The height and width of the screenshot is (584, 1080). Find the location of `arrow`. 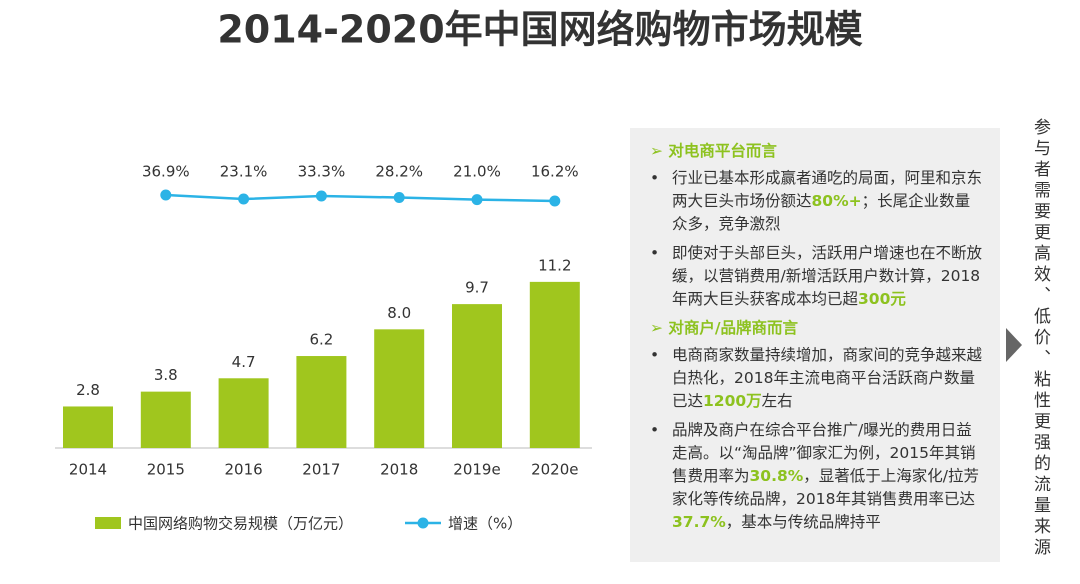

arrow is located at coordinates (1014, 345).